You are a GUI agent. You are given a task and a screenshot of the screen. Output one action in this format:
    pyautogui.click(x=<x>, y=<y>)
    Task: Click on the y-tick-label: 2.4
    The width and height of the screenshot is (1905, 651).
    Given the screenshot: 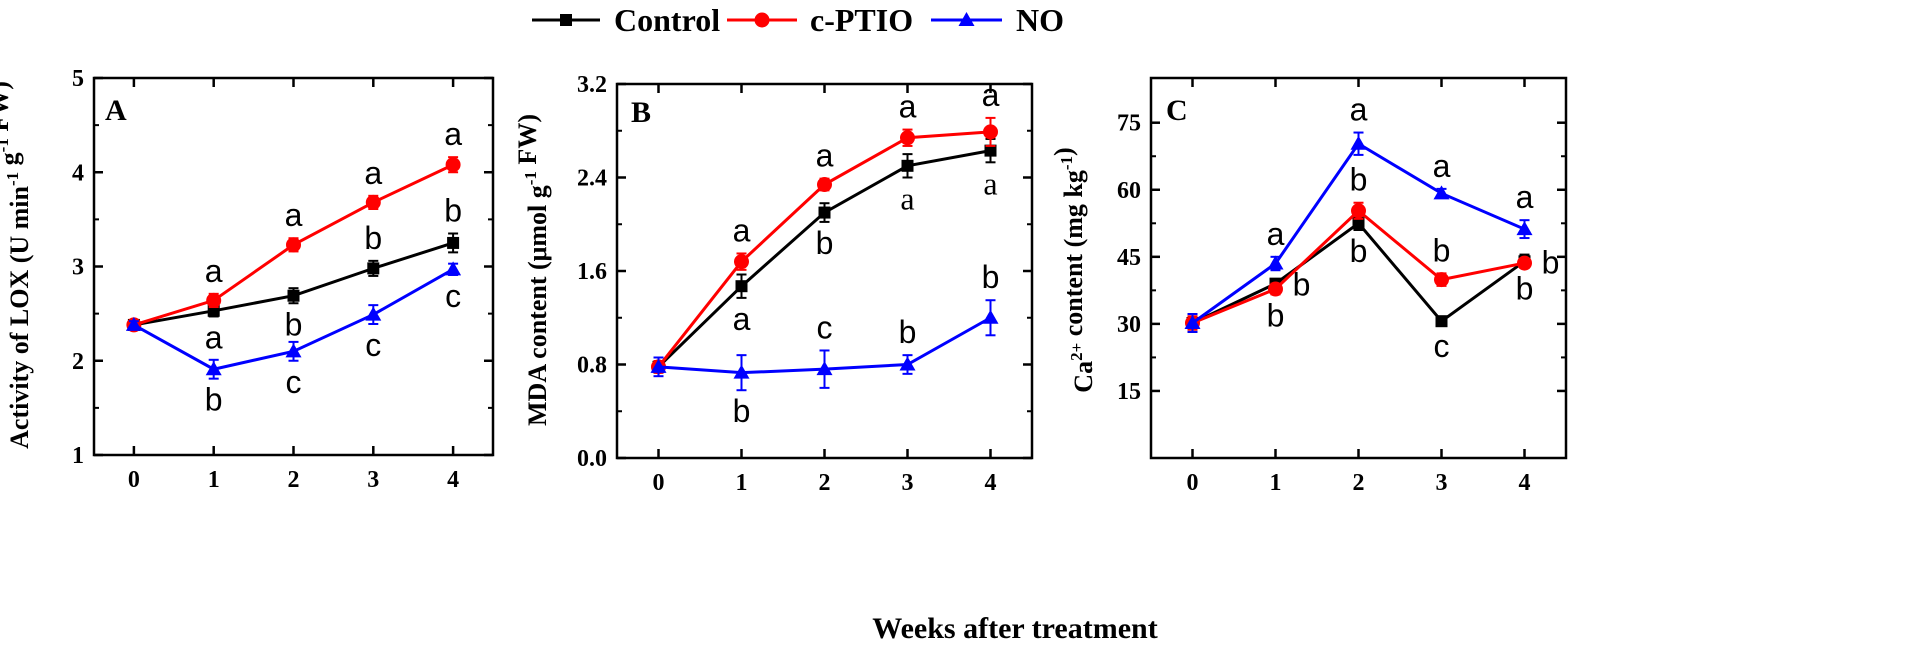 What is the action you would take?
    pyautogui.click(x=592, y=179)
    